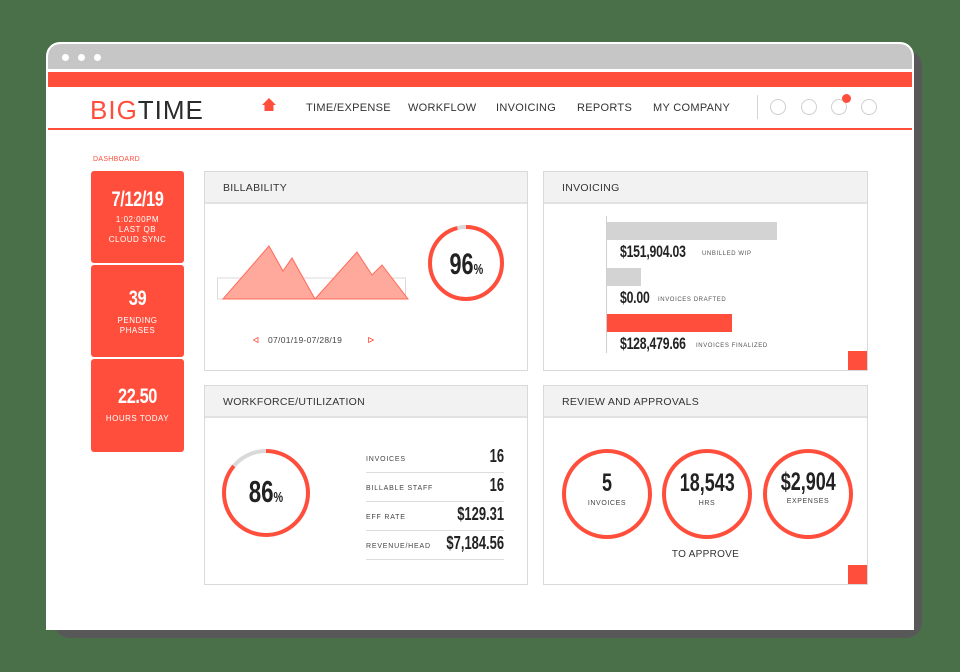  I want to click on stat-label: BILLABLE STAFF, so click(400, 488).